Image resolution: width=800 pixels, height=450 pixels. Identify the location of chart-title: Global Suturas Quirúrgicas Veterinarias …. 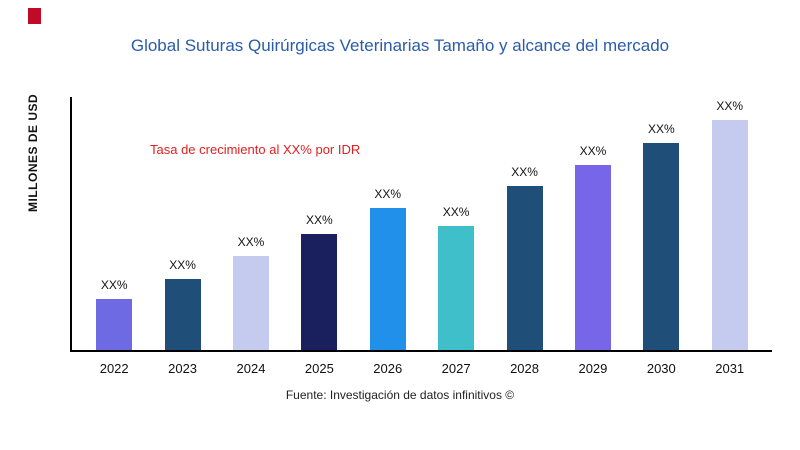
(400, 45).